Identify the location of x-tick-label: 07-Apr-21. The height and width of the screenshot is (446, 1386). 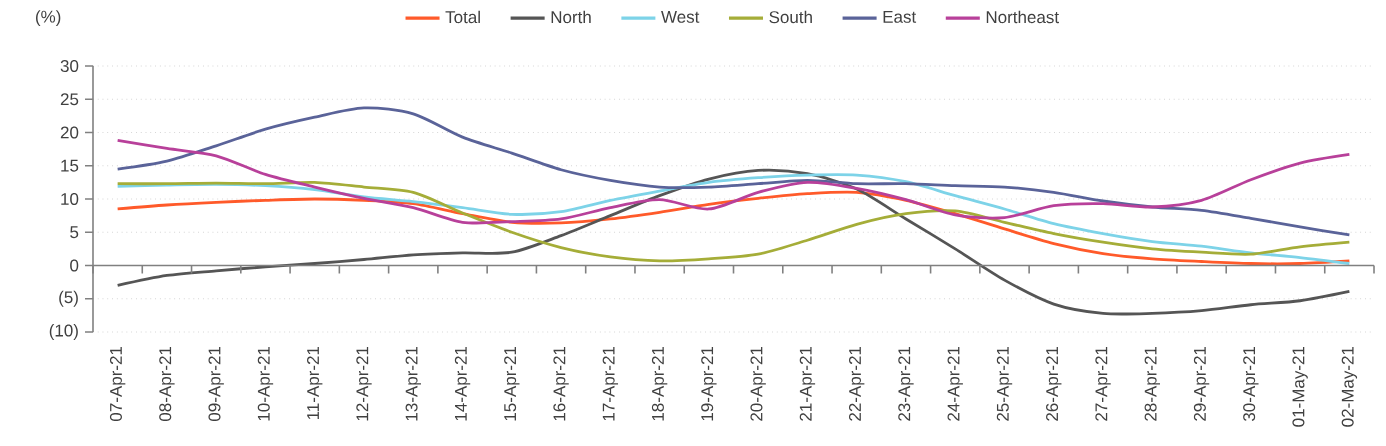
(117, 384).